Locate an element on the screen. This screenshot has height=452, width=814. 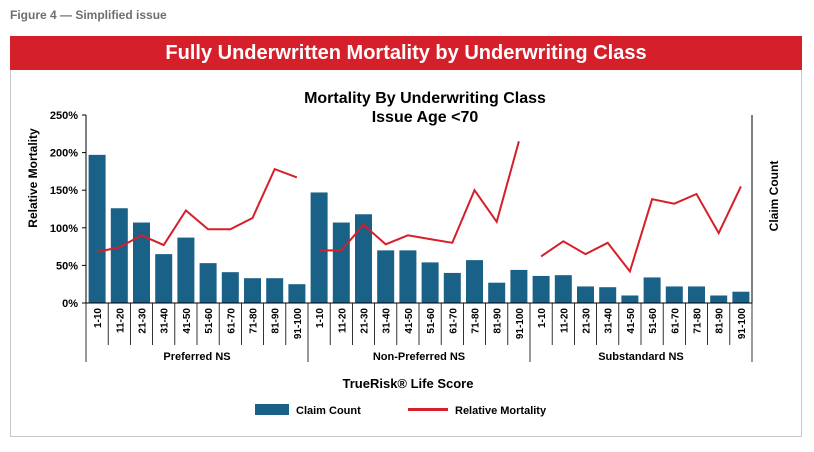
group-label: Non-Preferred NS is located at coordinates (419, 357).